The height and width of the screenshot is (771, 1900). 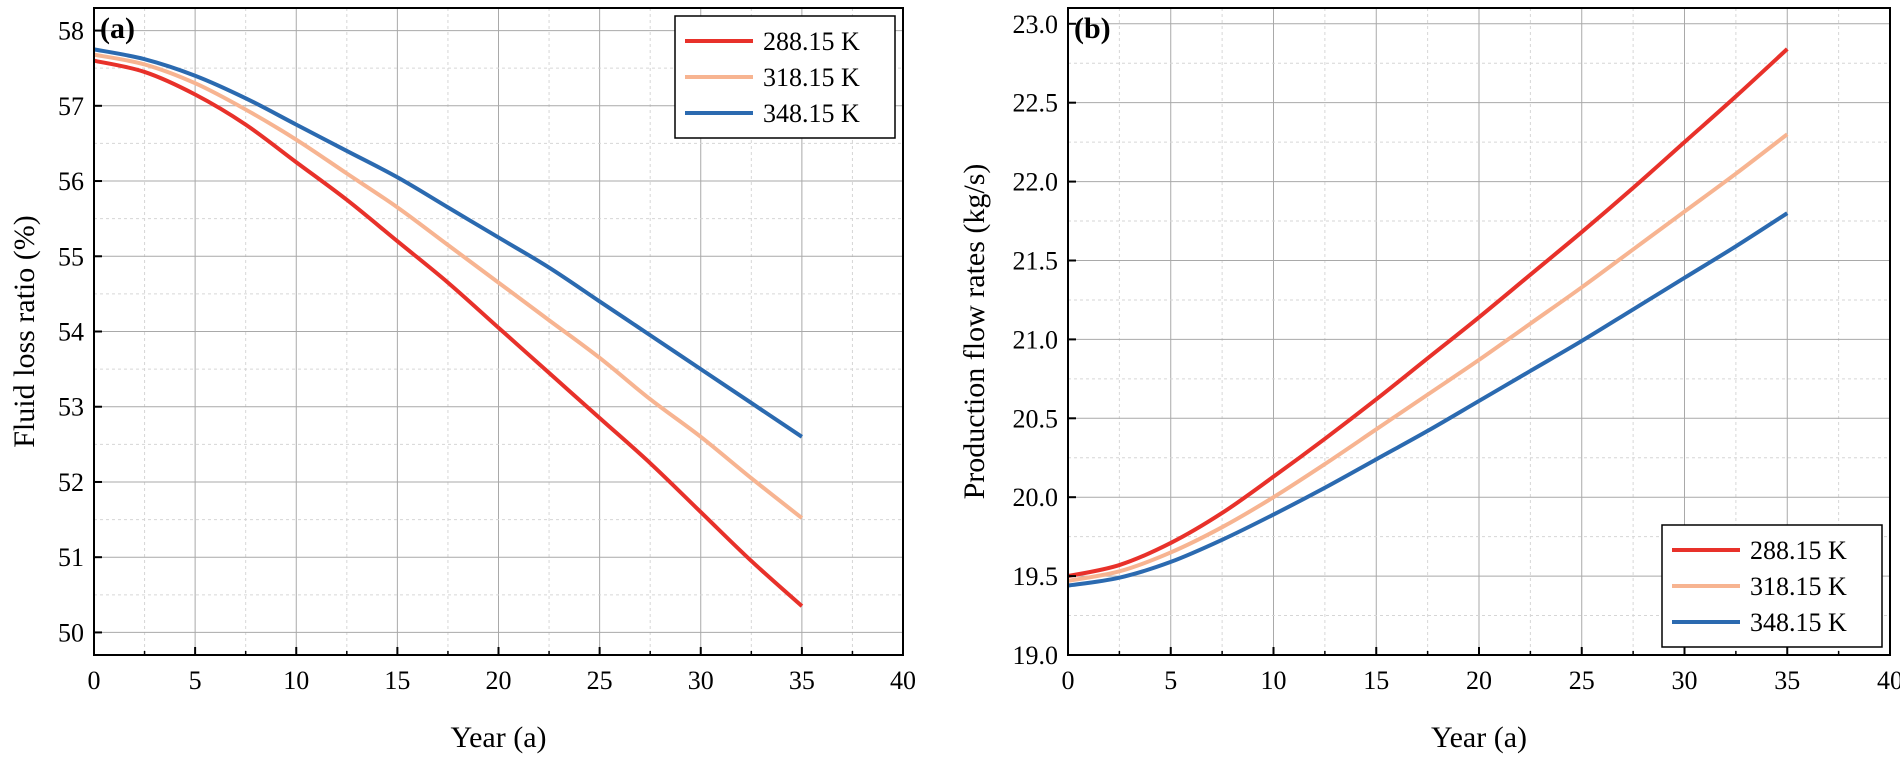 I want to click on y-tick-label: 57, so click(x=71, y=106).